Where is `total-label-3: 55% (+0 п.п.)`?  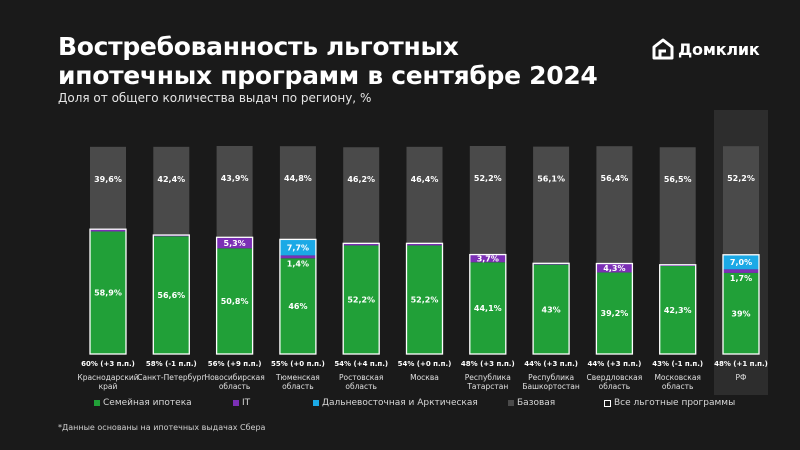
total-label-3: 55% (+0 п.п.) is located at coordinates (298, 364).